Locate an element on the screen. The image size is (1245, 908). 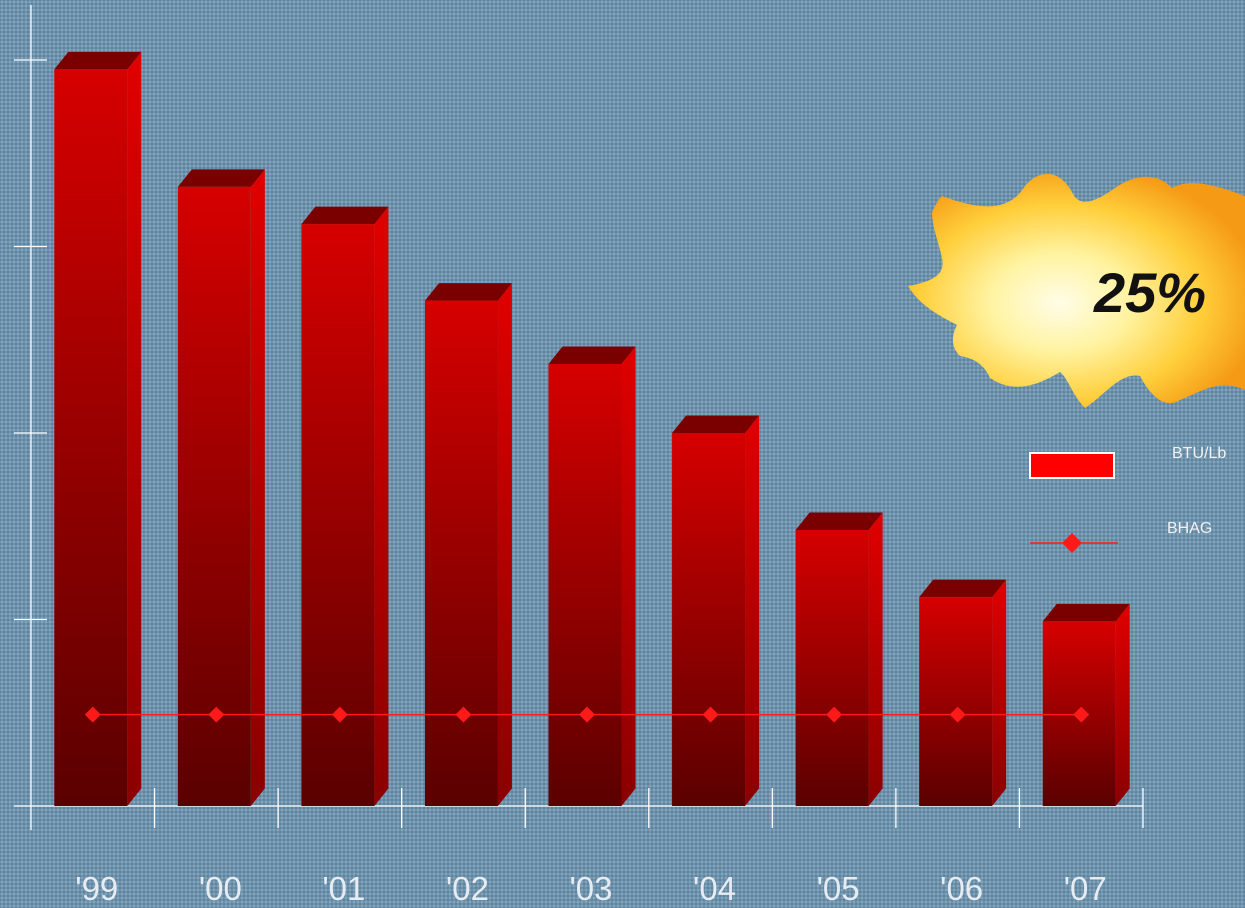
legend-label-bhag: BHAG is located at coordinates (1189, 528).